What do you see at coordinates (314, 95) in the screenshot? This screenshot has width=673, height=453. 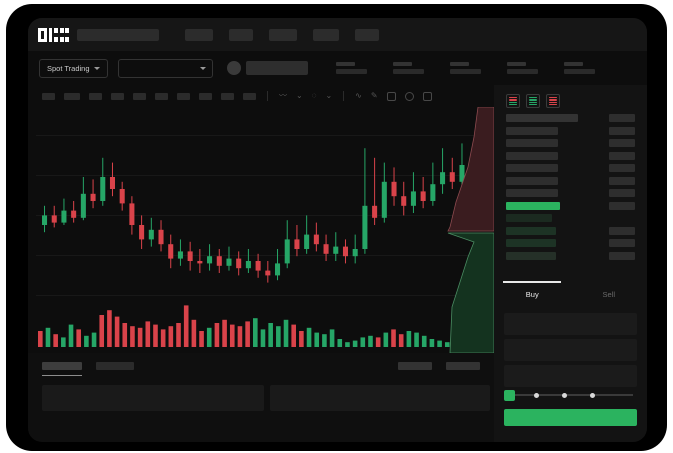 I see `alert-icon: ◌` at bounding box center [314, 95].